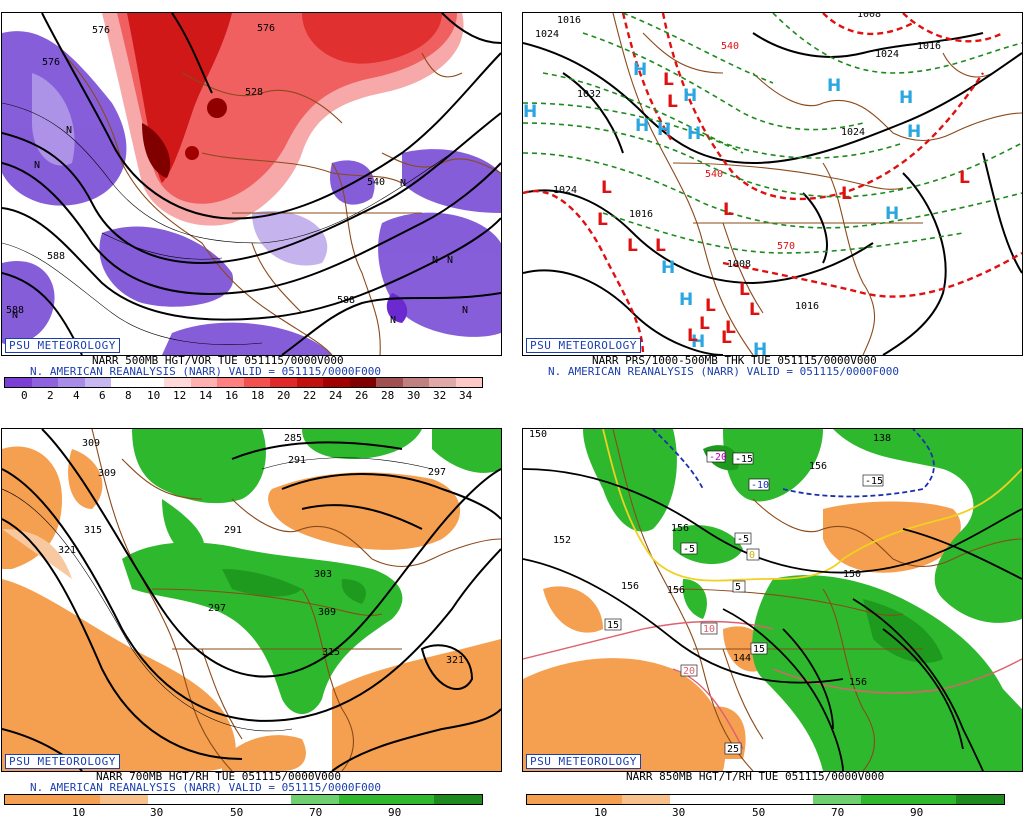  I want to click on vor-label-576b: 576, so click(101, 30).